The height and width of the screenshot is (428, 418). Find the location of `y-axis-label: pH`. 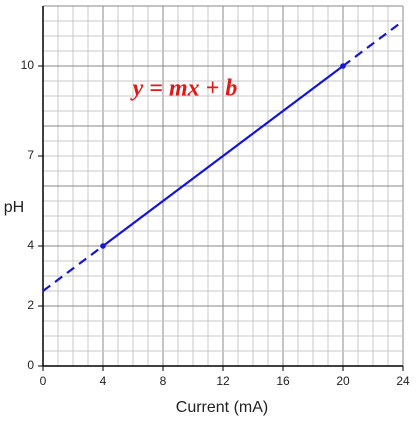

y-axis-label: pH is located at coordinates (14, 207).